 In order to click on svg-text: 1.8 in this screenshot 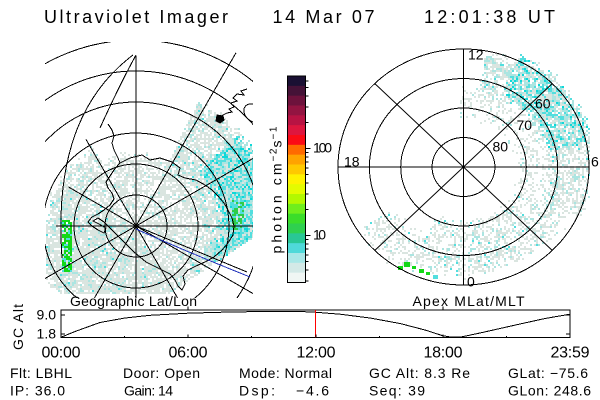, I will do `click(47, 334)`.